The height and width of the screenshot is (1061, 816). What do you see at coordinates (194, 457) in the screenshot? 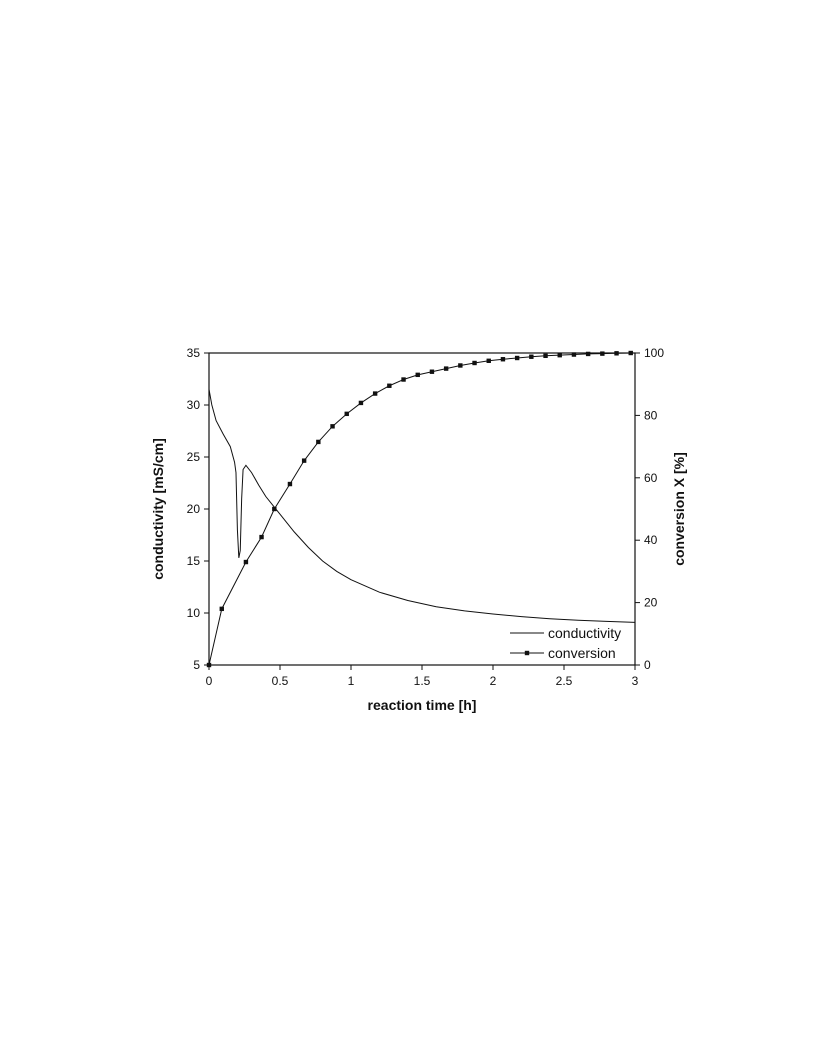
I see `y-tick-label: 25` at bounding box center [194, 457].